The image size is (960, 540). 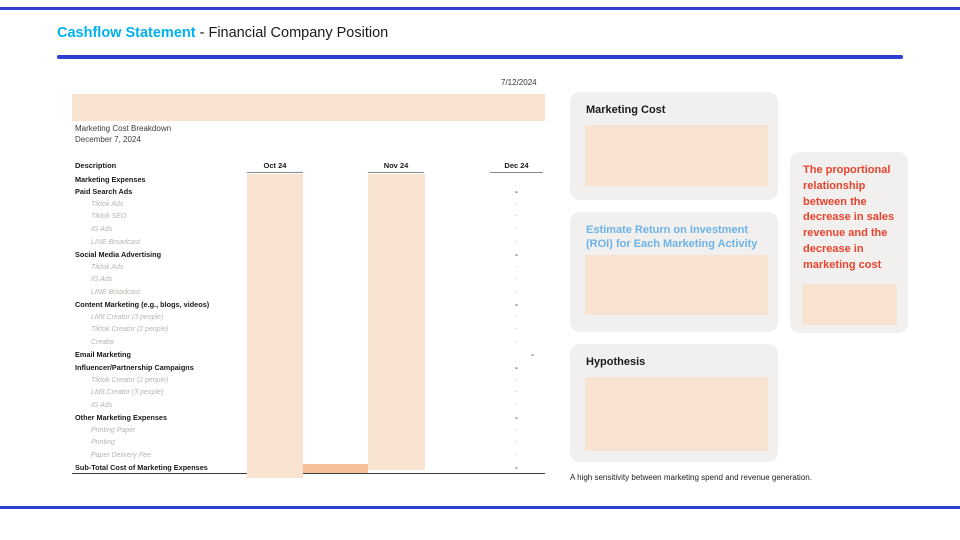 I want to click on table-row: Tiktok SEO -, so click(x=308, y=217).